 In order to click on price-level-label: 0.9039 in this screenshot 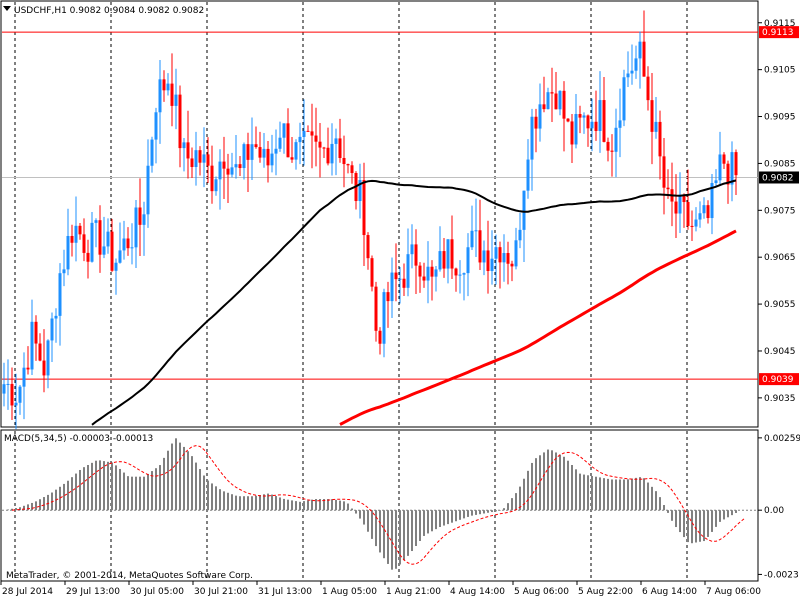, I will do `click(778, 380)`.